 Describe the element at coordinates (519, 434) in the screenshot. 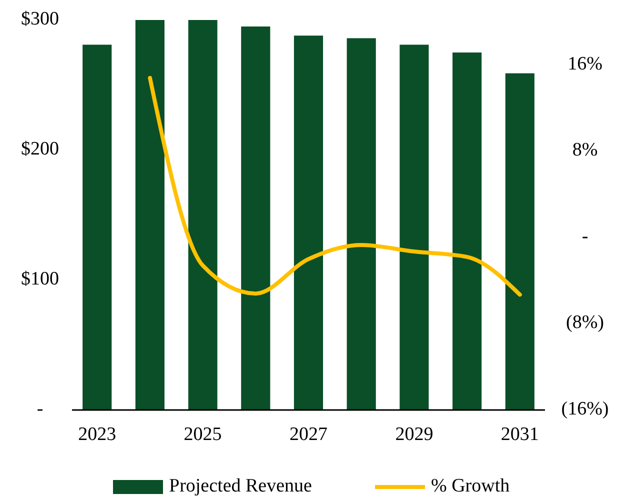

I see `x-tick-label: 2031` at that location.